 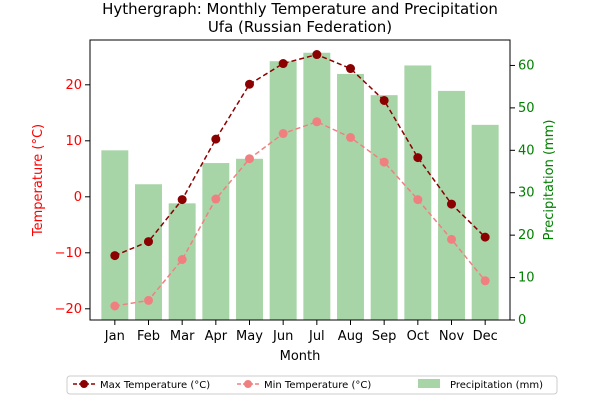 What do you see at coordinates (300, 356) in the screenshot?
I see `x-axis-label: Month` at bounding box center [300, 356].